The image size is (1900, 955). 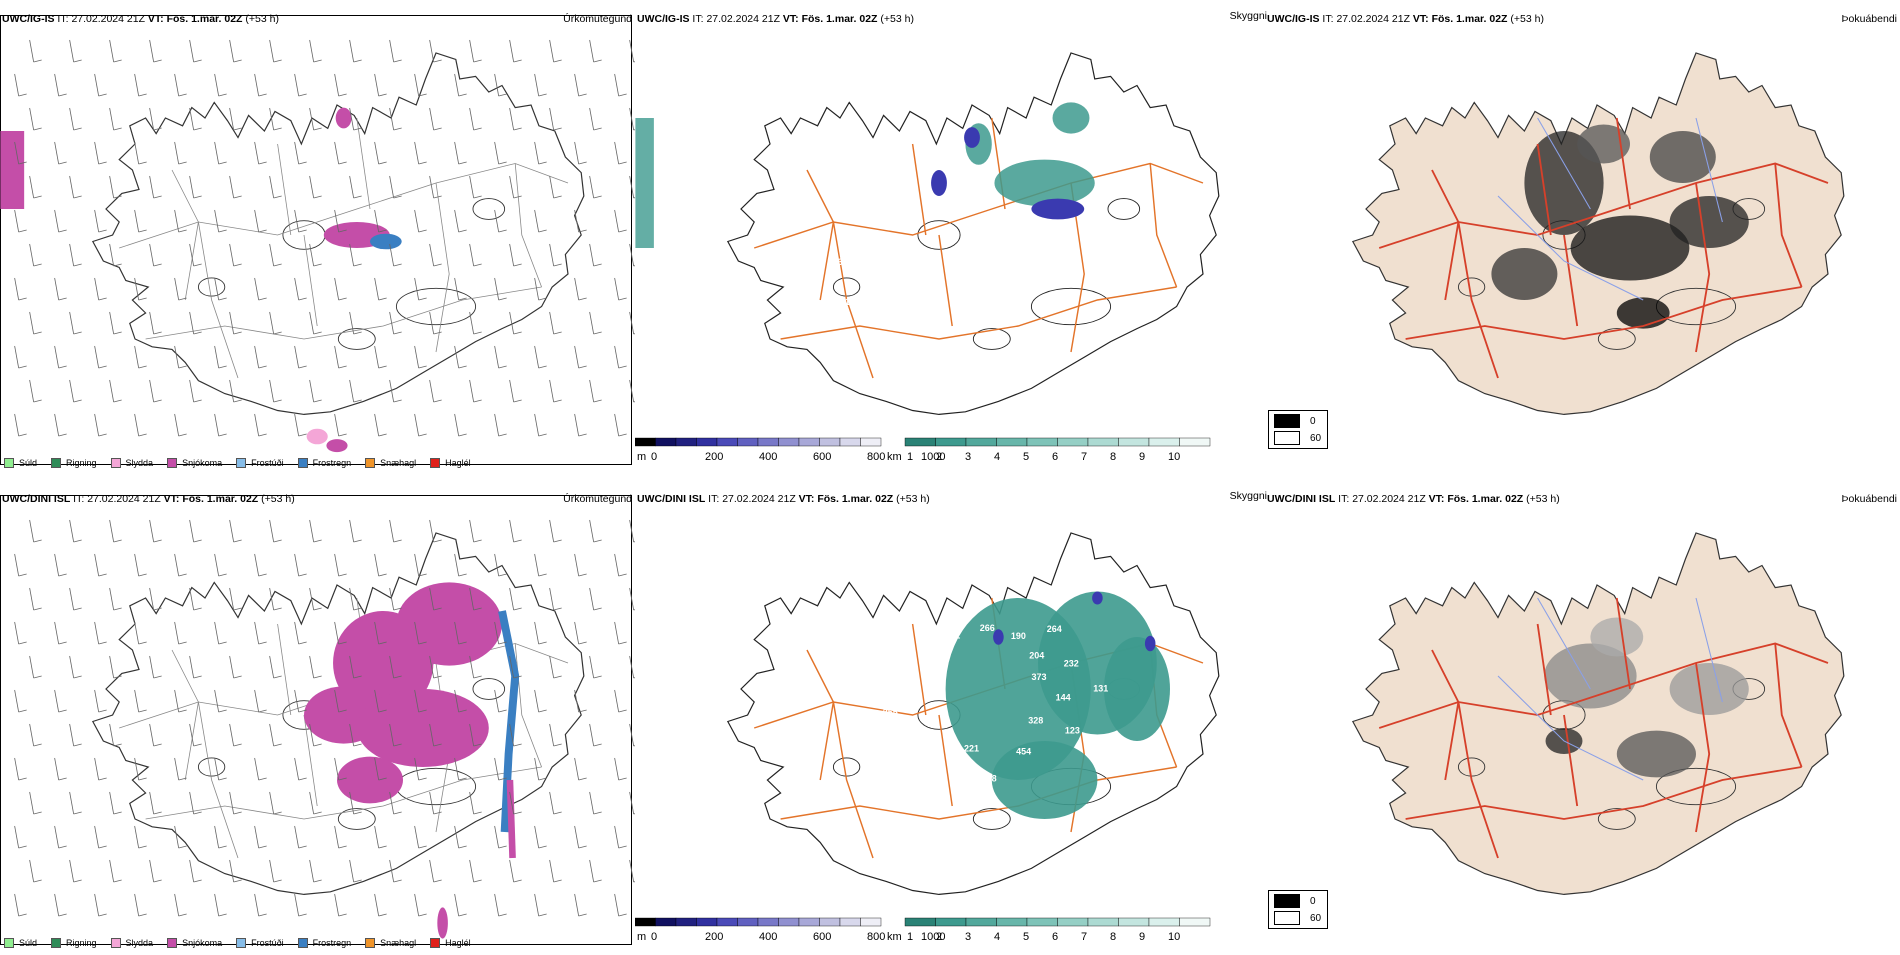 I want to click on scale-unit-m: m, so click(x=641, y=457).